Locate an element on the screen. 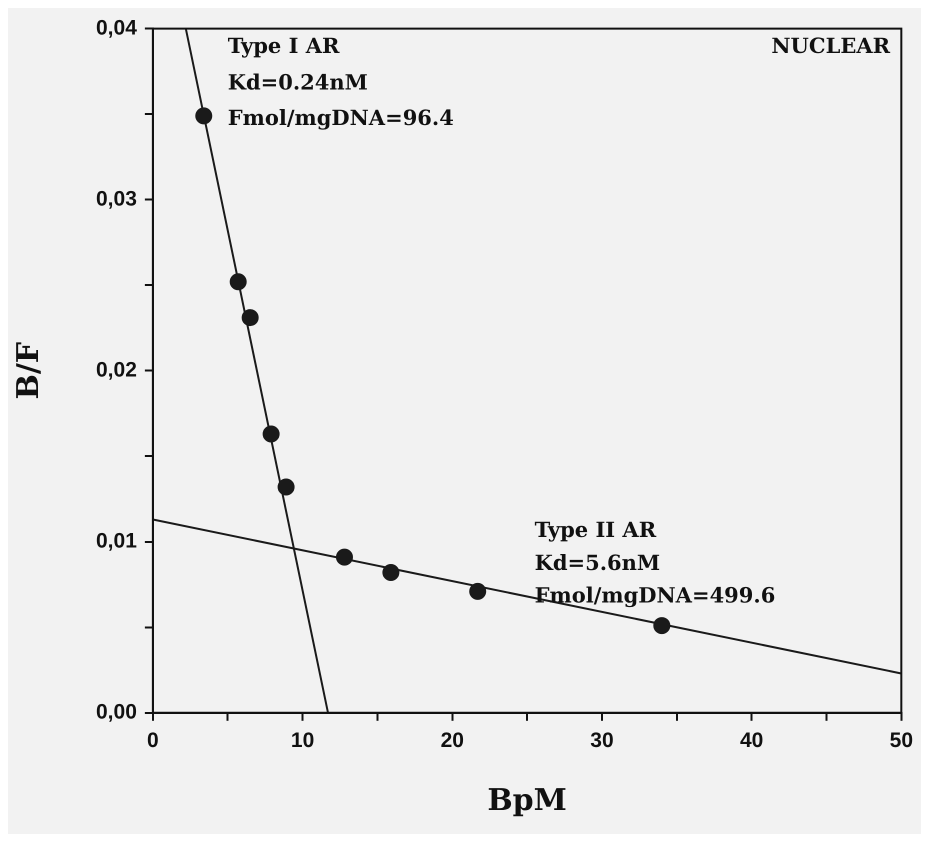  x-tick-label: 0 is located at coordinates (153, 740).